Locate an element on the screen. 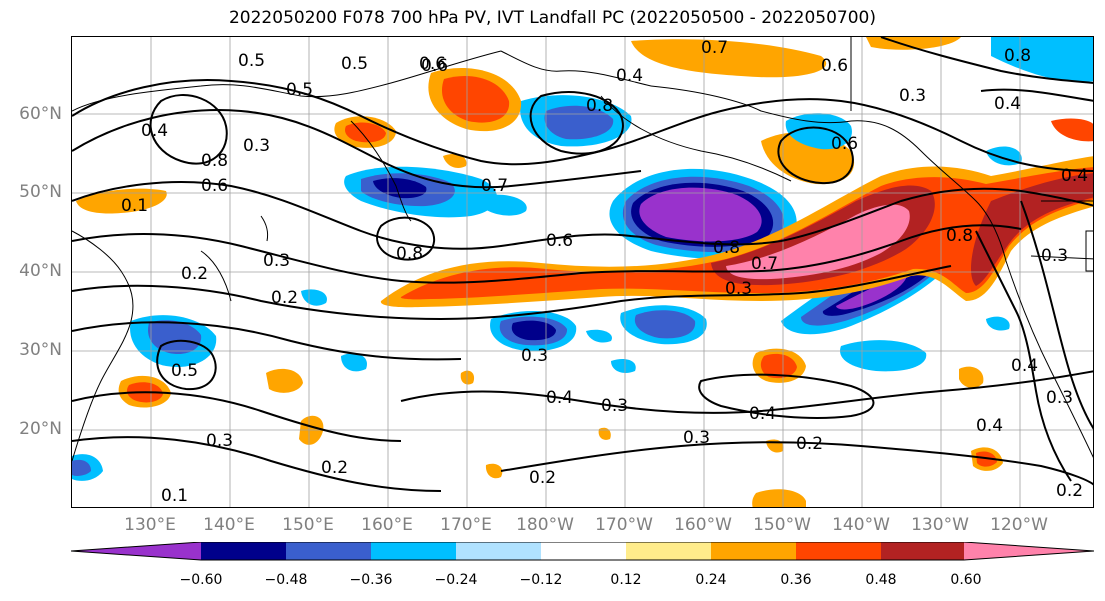  lon-label-160w: 160°W is located at coordinates (703, 525).